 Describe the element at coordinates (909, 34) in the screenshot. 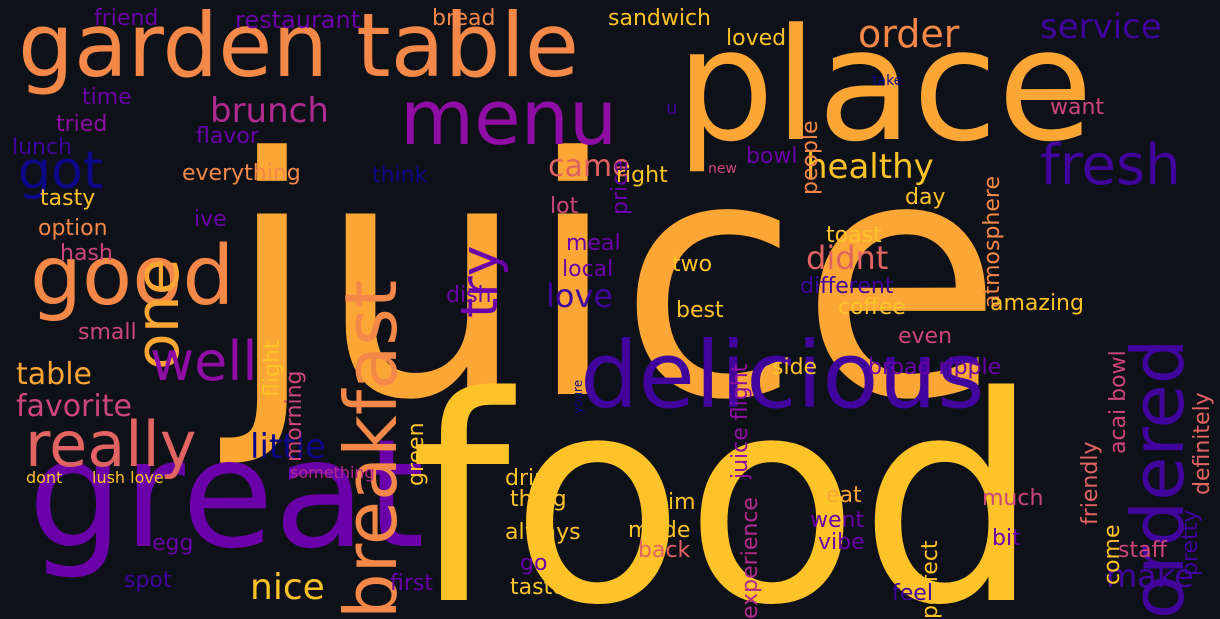

I see `word-order: order` at that location.